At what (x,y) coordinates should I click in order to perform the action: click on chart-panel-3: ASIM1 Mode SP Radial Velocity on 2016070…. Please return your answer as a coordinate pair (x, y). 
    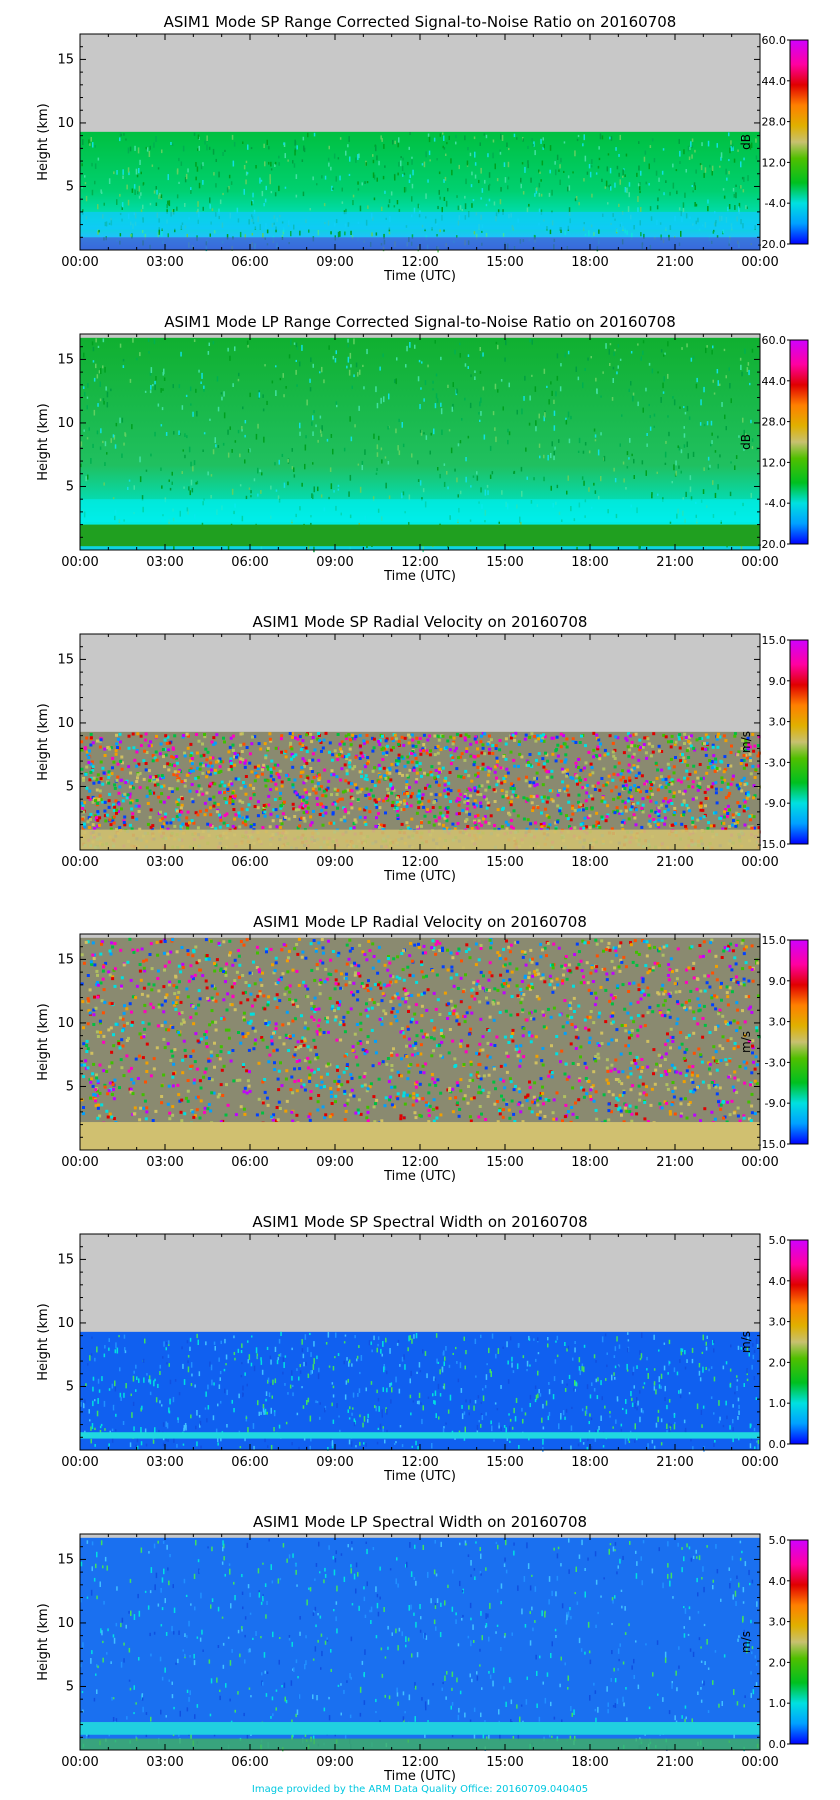
    Looking at the image, I should click on (422, 748).